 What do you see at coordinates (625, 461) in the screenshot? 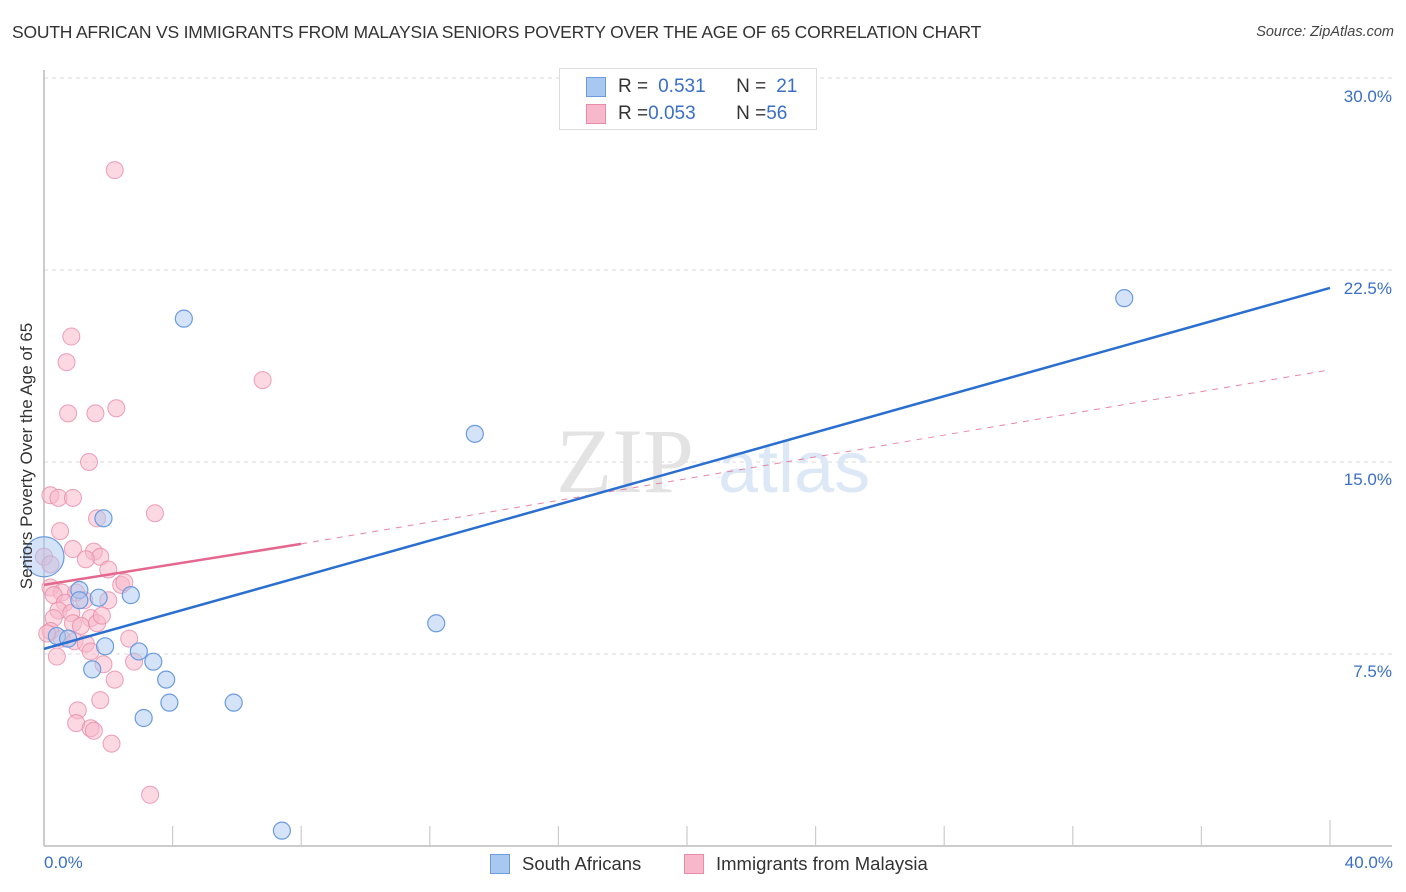
I see `svg-text: ZIP` at bounding box center [625, 461].